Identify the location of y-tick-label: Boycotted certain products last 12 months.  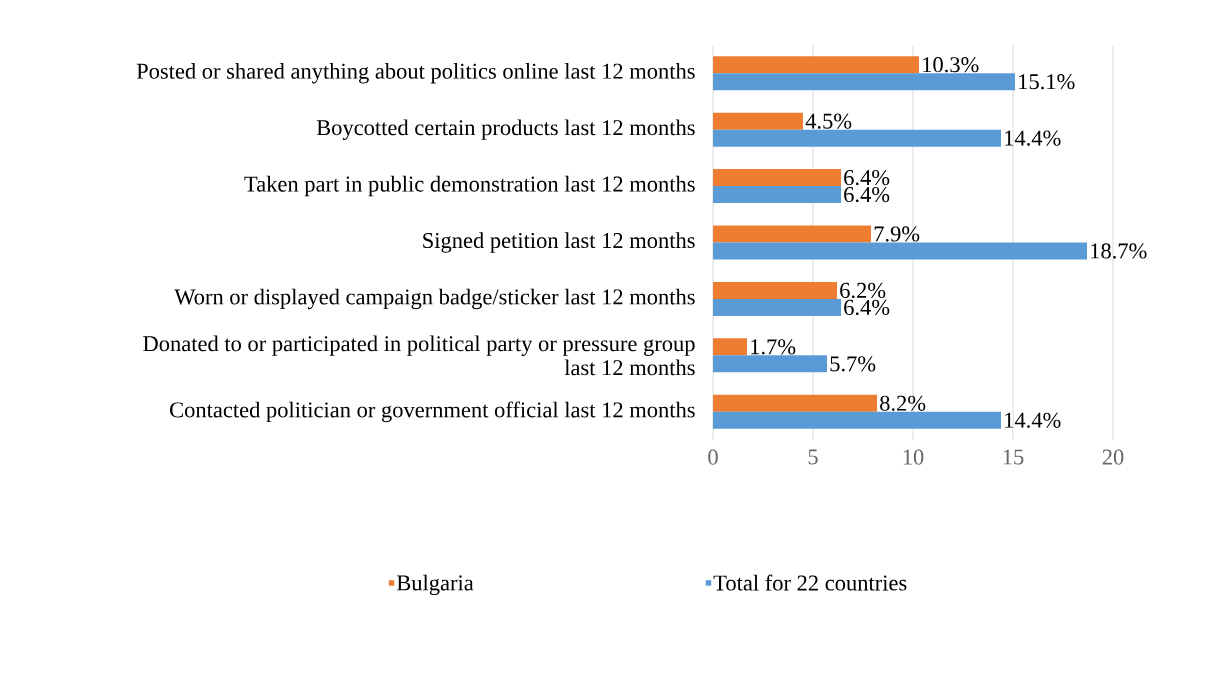
(505, 129).